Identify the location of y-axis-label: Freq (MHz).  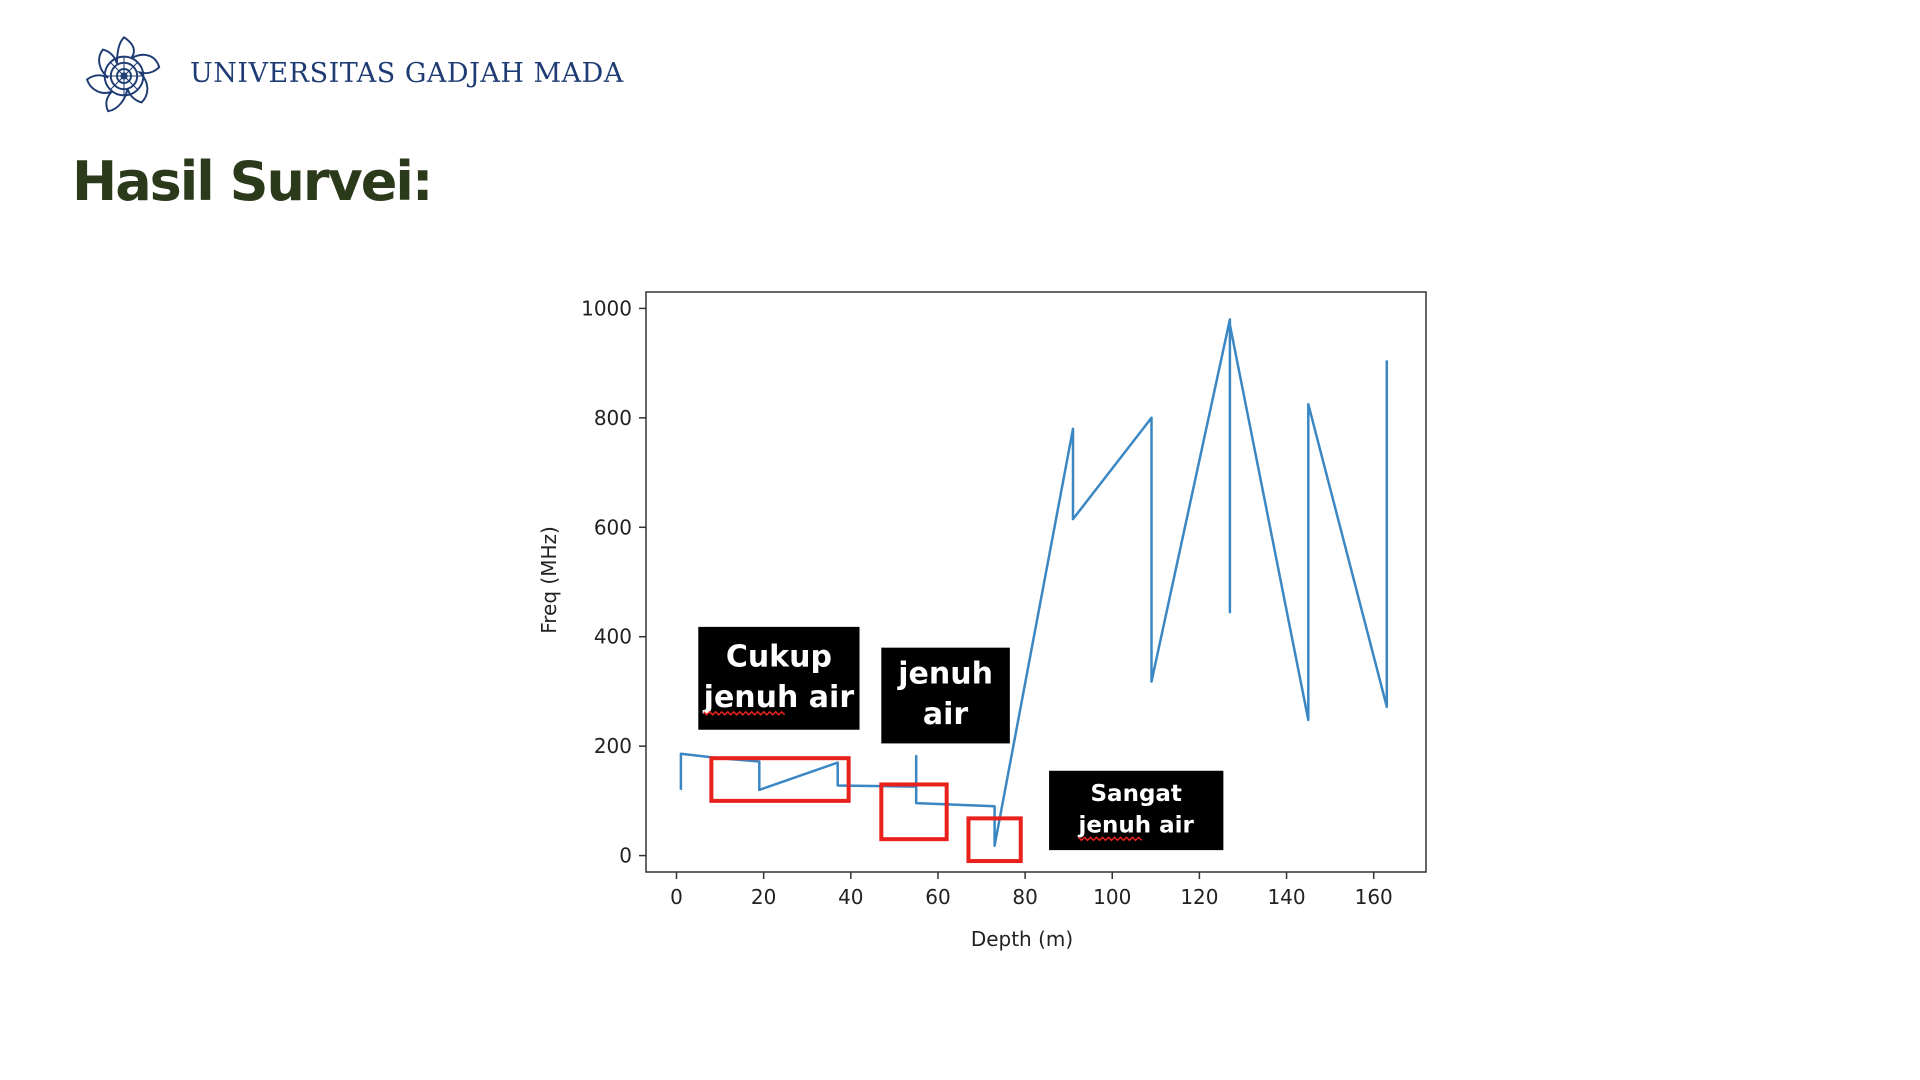
(549, 580).